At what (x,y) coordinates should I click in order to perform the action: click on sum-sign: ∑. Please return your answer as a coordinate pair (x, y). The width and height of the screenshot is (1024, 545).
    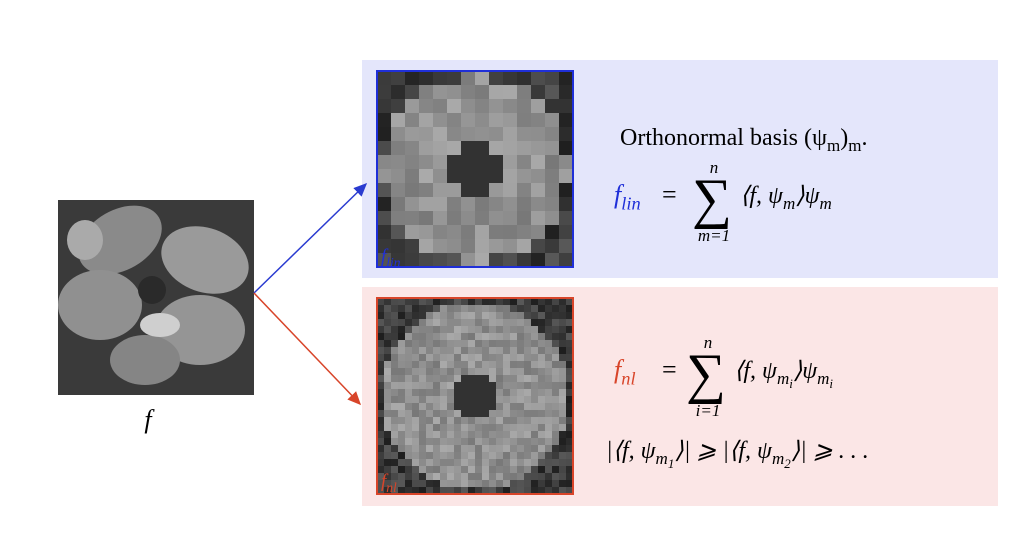
    Looking at the image, I should click on (706, 374).